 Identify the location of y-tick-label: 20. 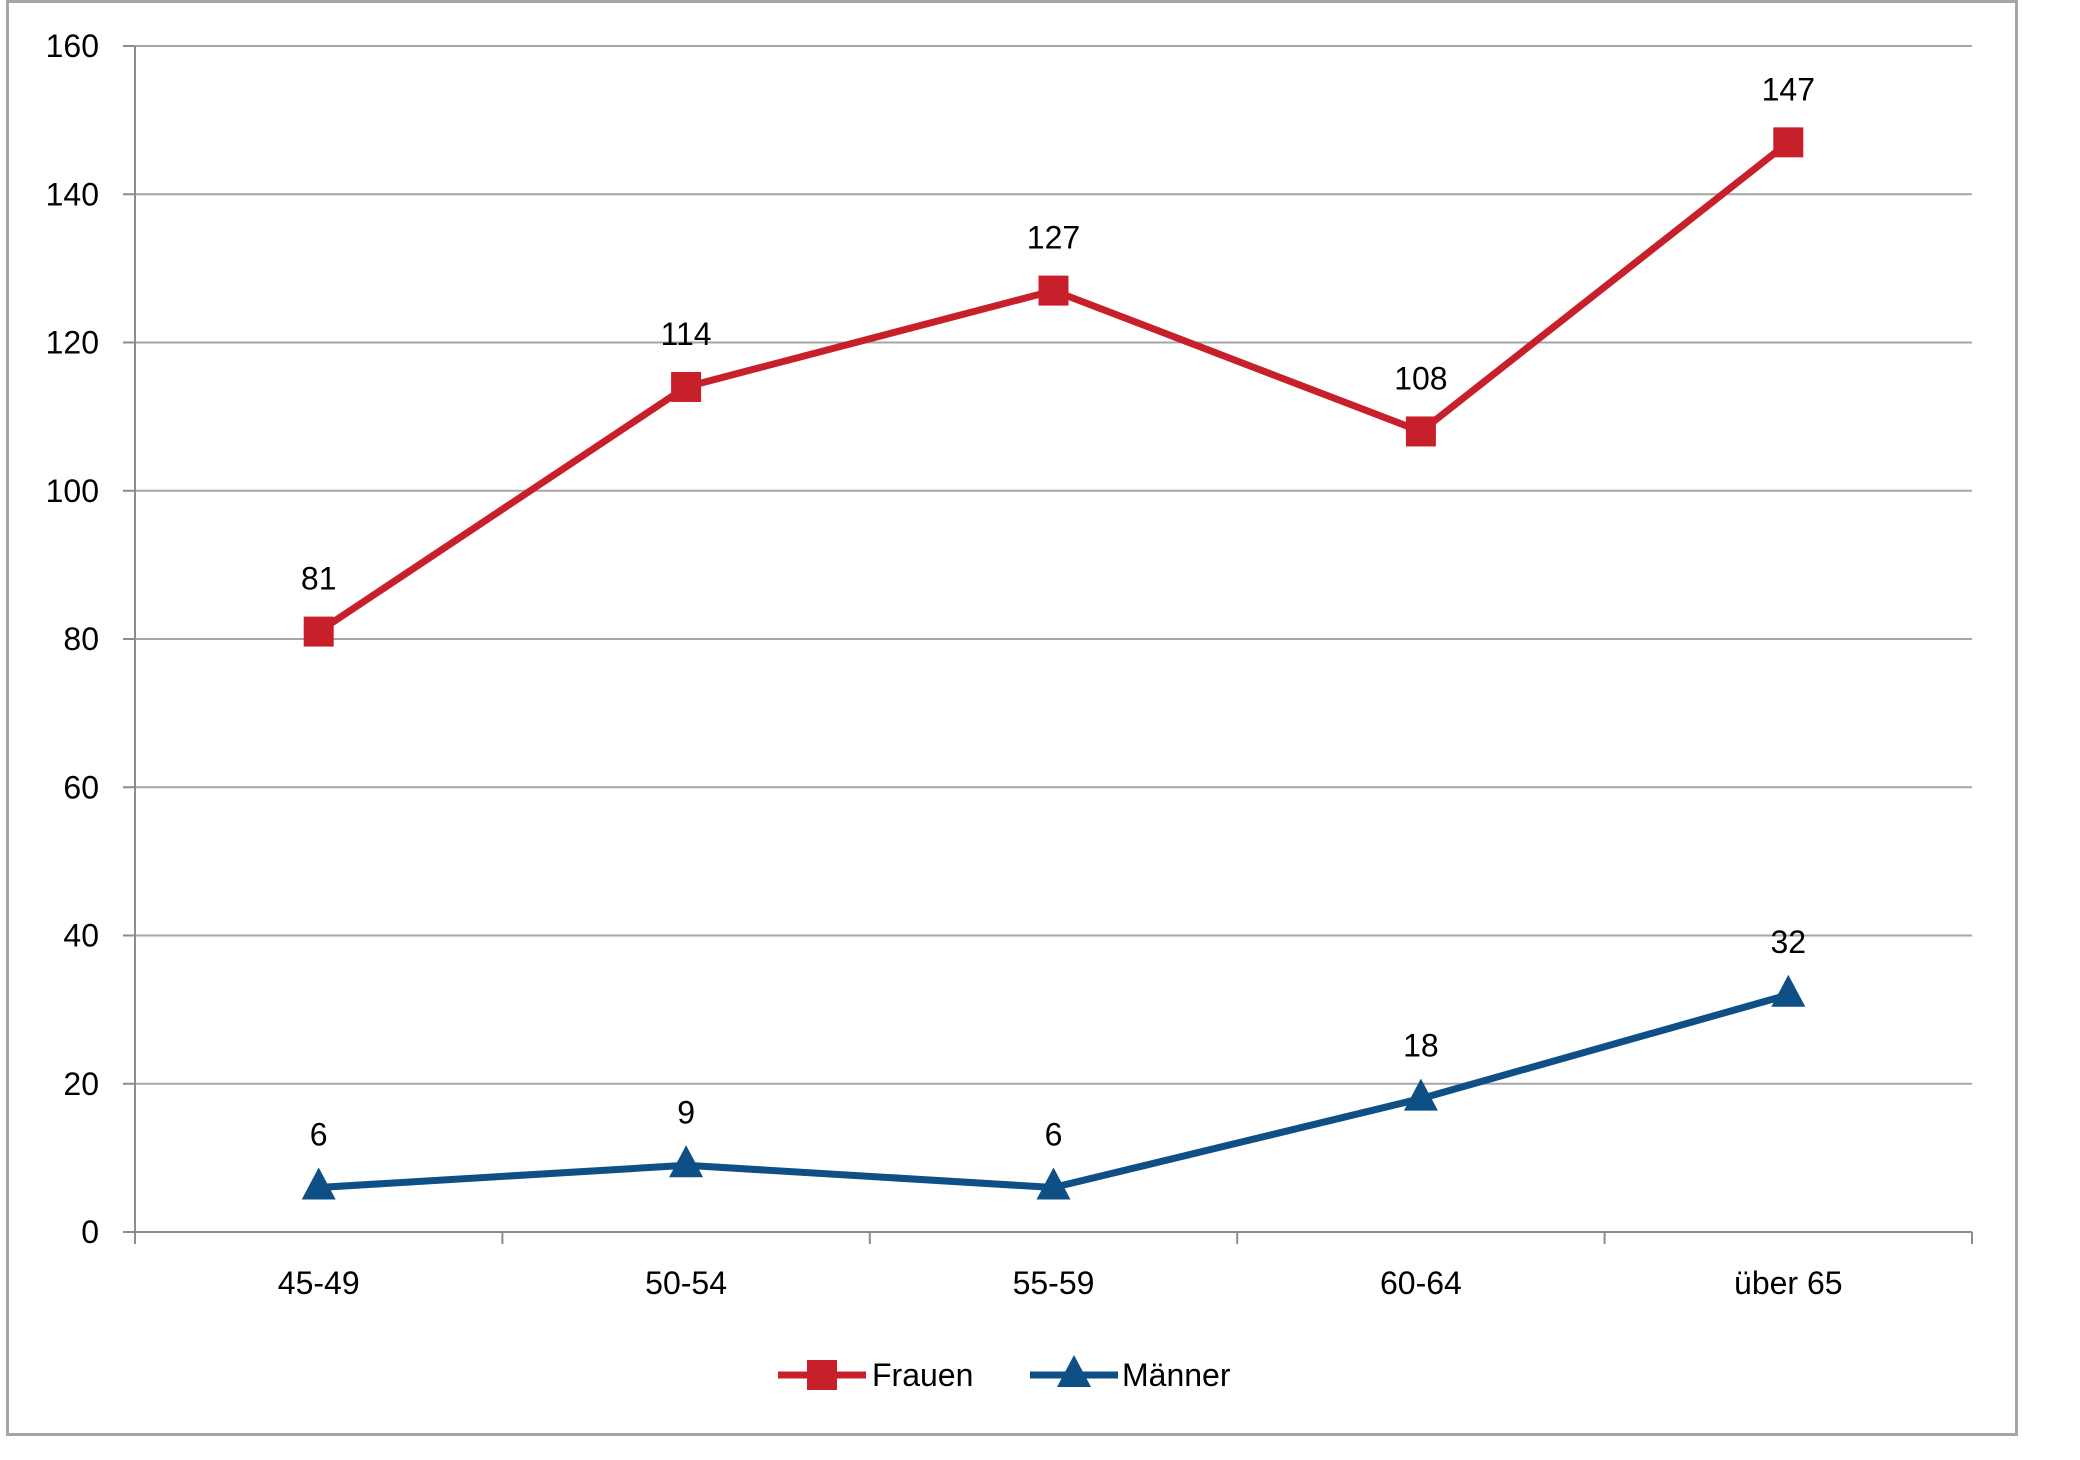
(81, 1084).